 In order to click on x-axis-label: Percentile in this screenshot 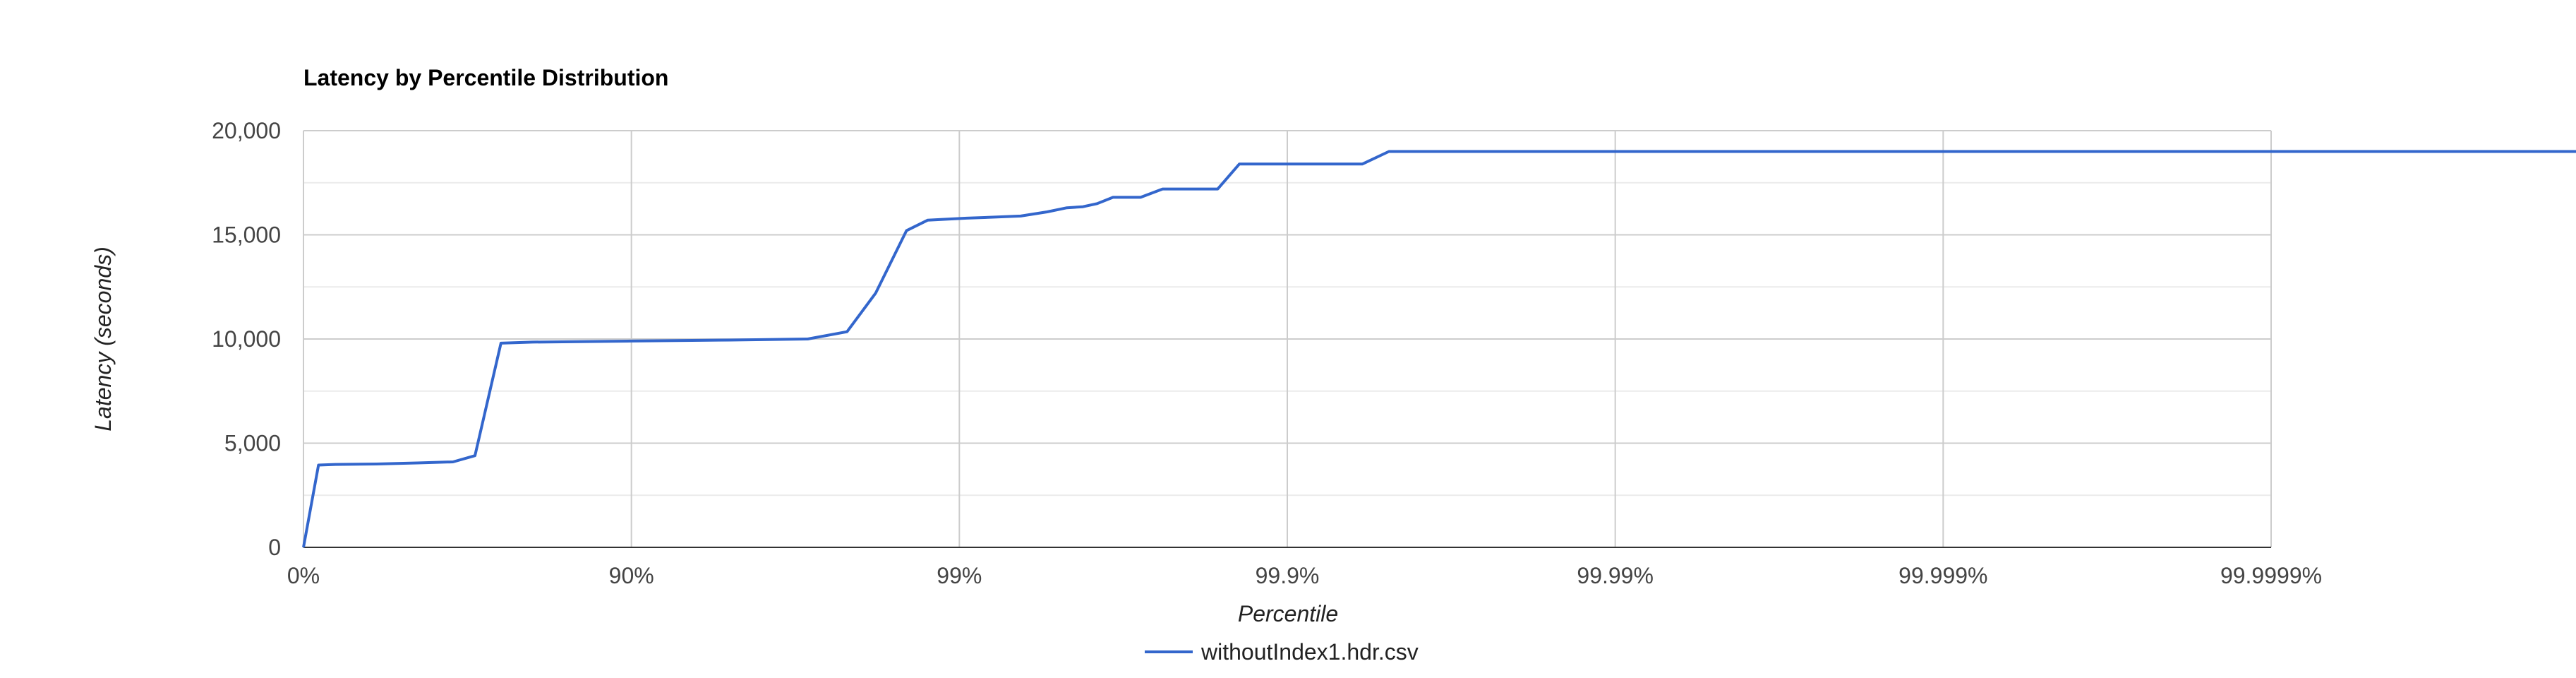, I will do `click(1288, 614)`.